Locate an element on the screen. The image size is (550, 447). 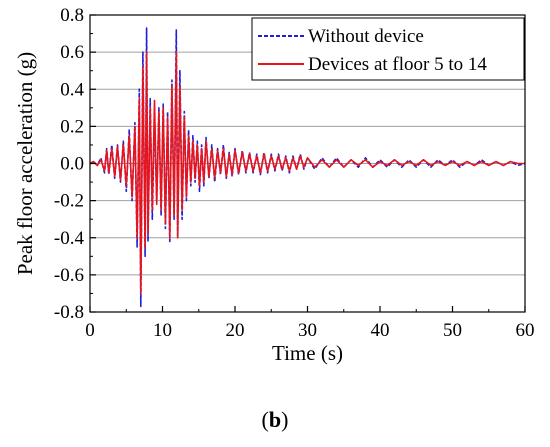
legend: Without device Devices at floor 5 to 14 is located at coordinates (388, 49).